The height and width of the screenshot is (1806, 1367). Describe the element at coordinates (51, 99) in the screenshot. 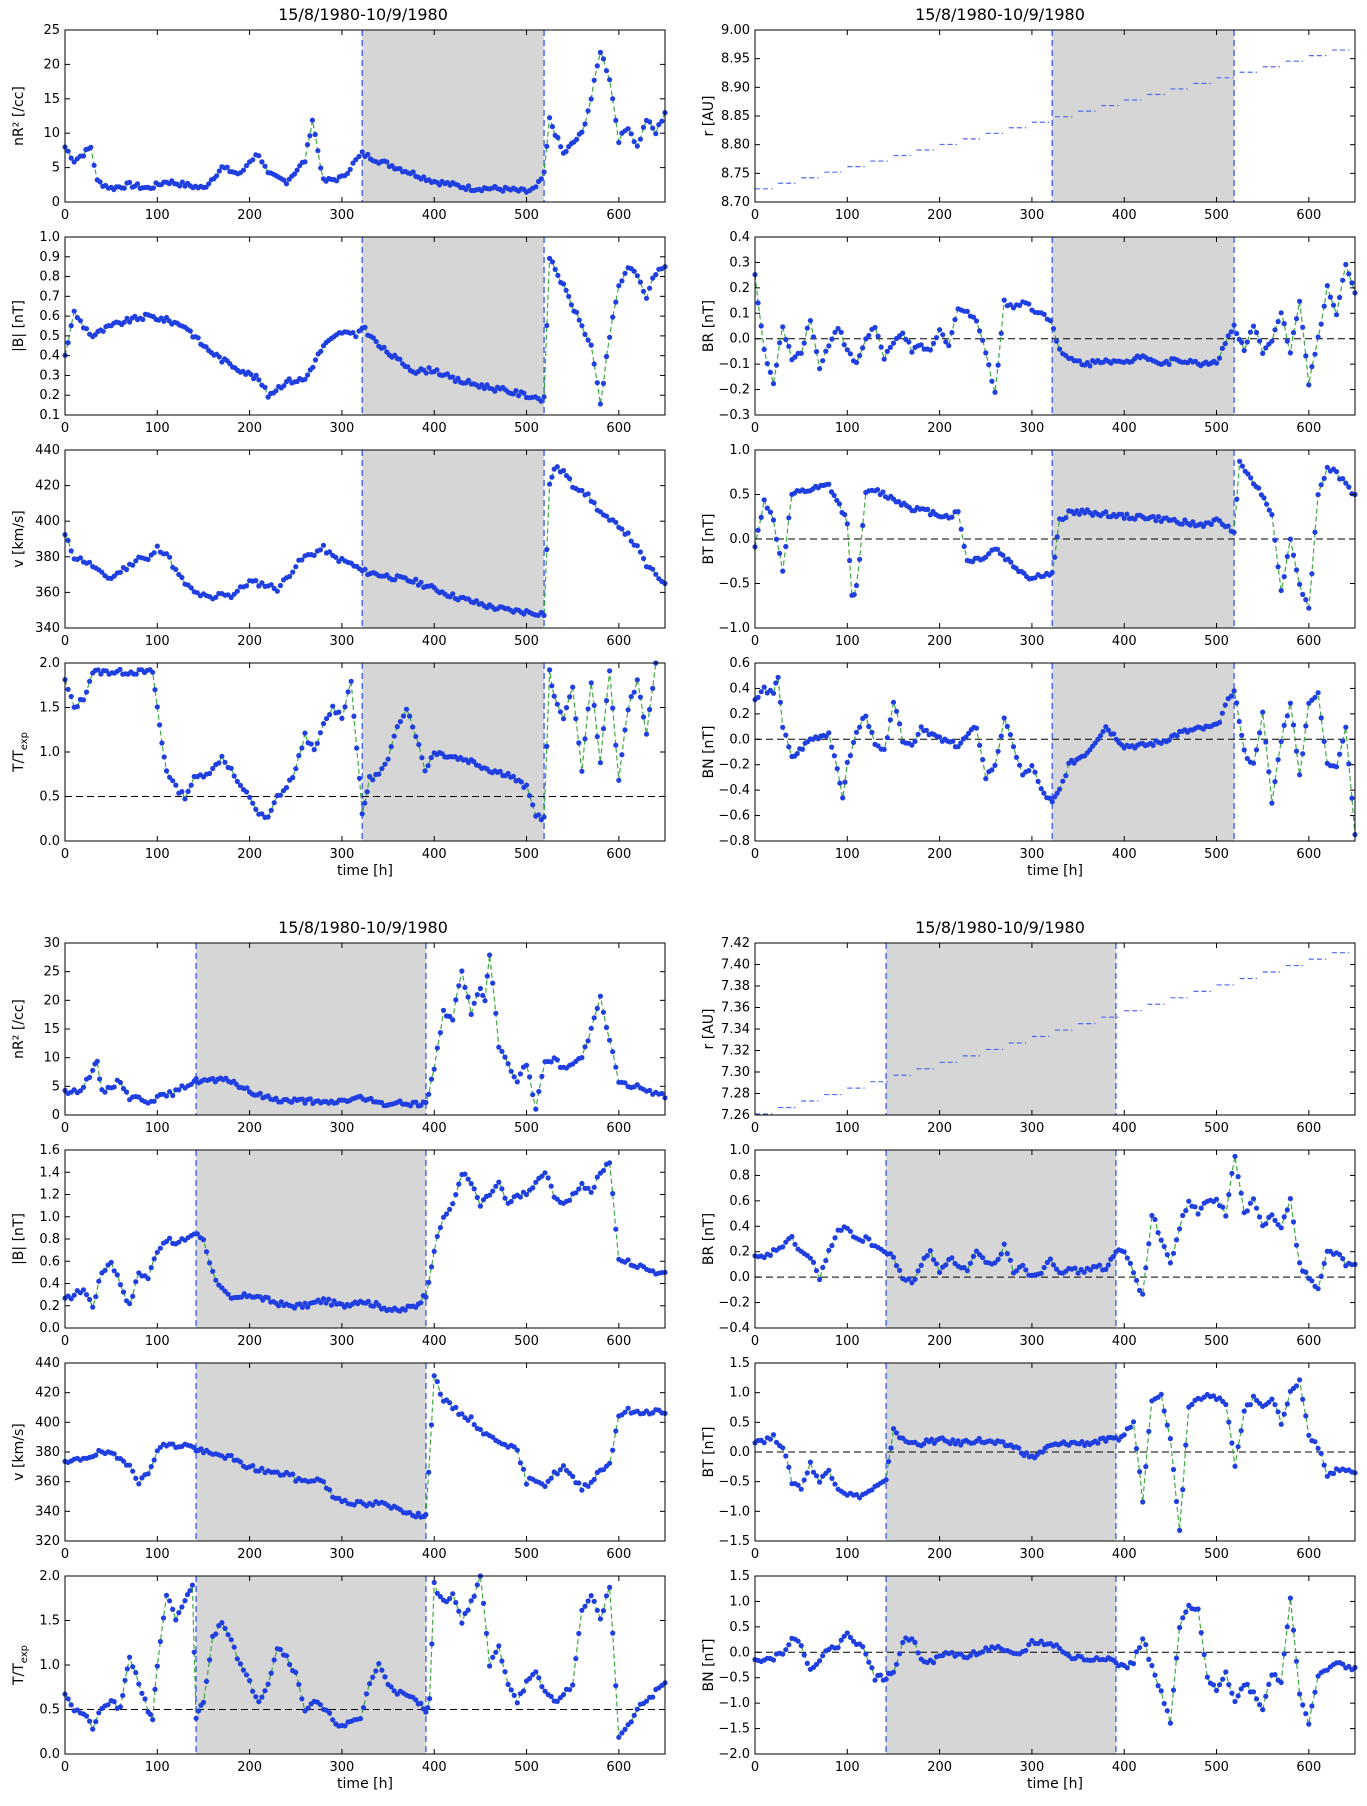

I see `y-tick-label: 15` at that location.